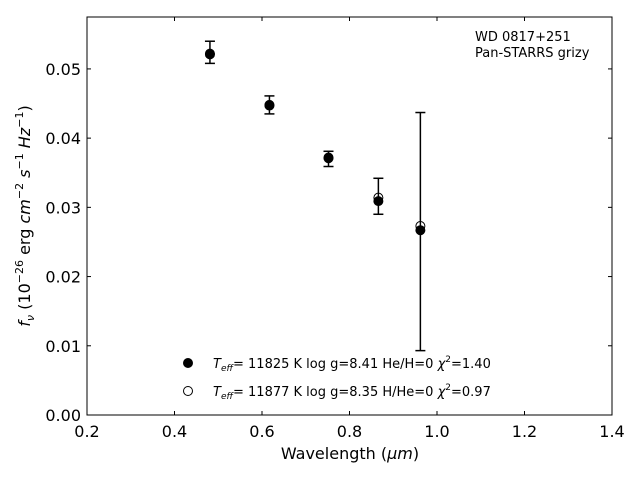 This screenshot has width=640, height=480. What do you see at coordinates (188, 363) in the screenshot?
I see `legend-marker-filled` at bounding box center [188, 363].